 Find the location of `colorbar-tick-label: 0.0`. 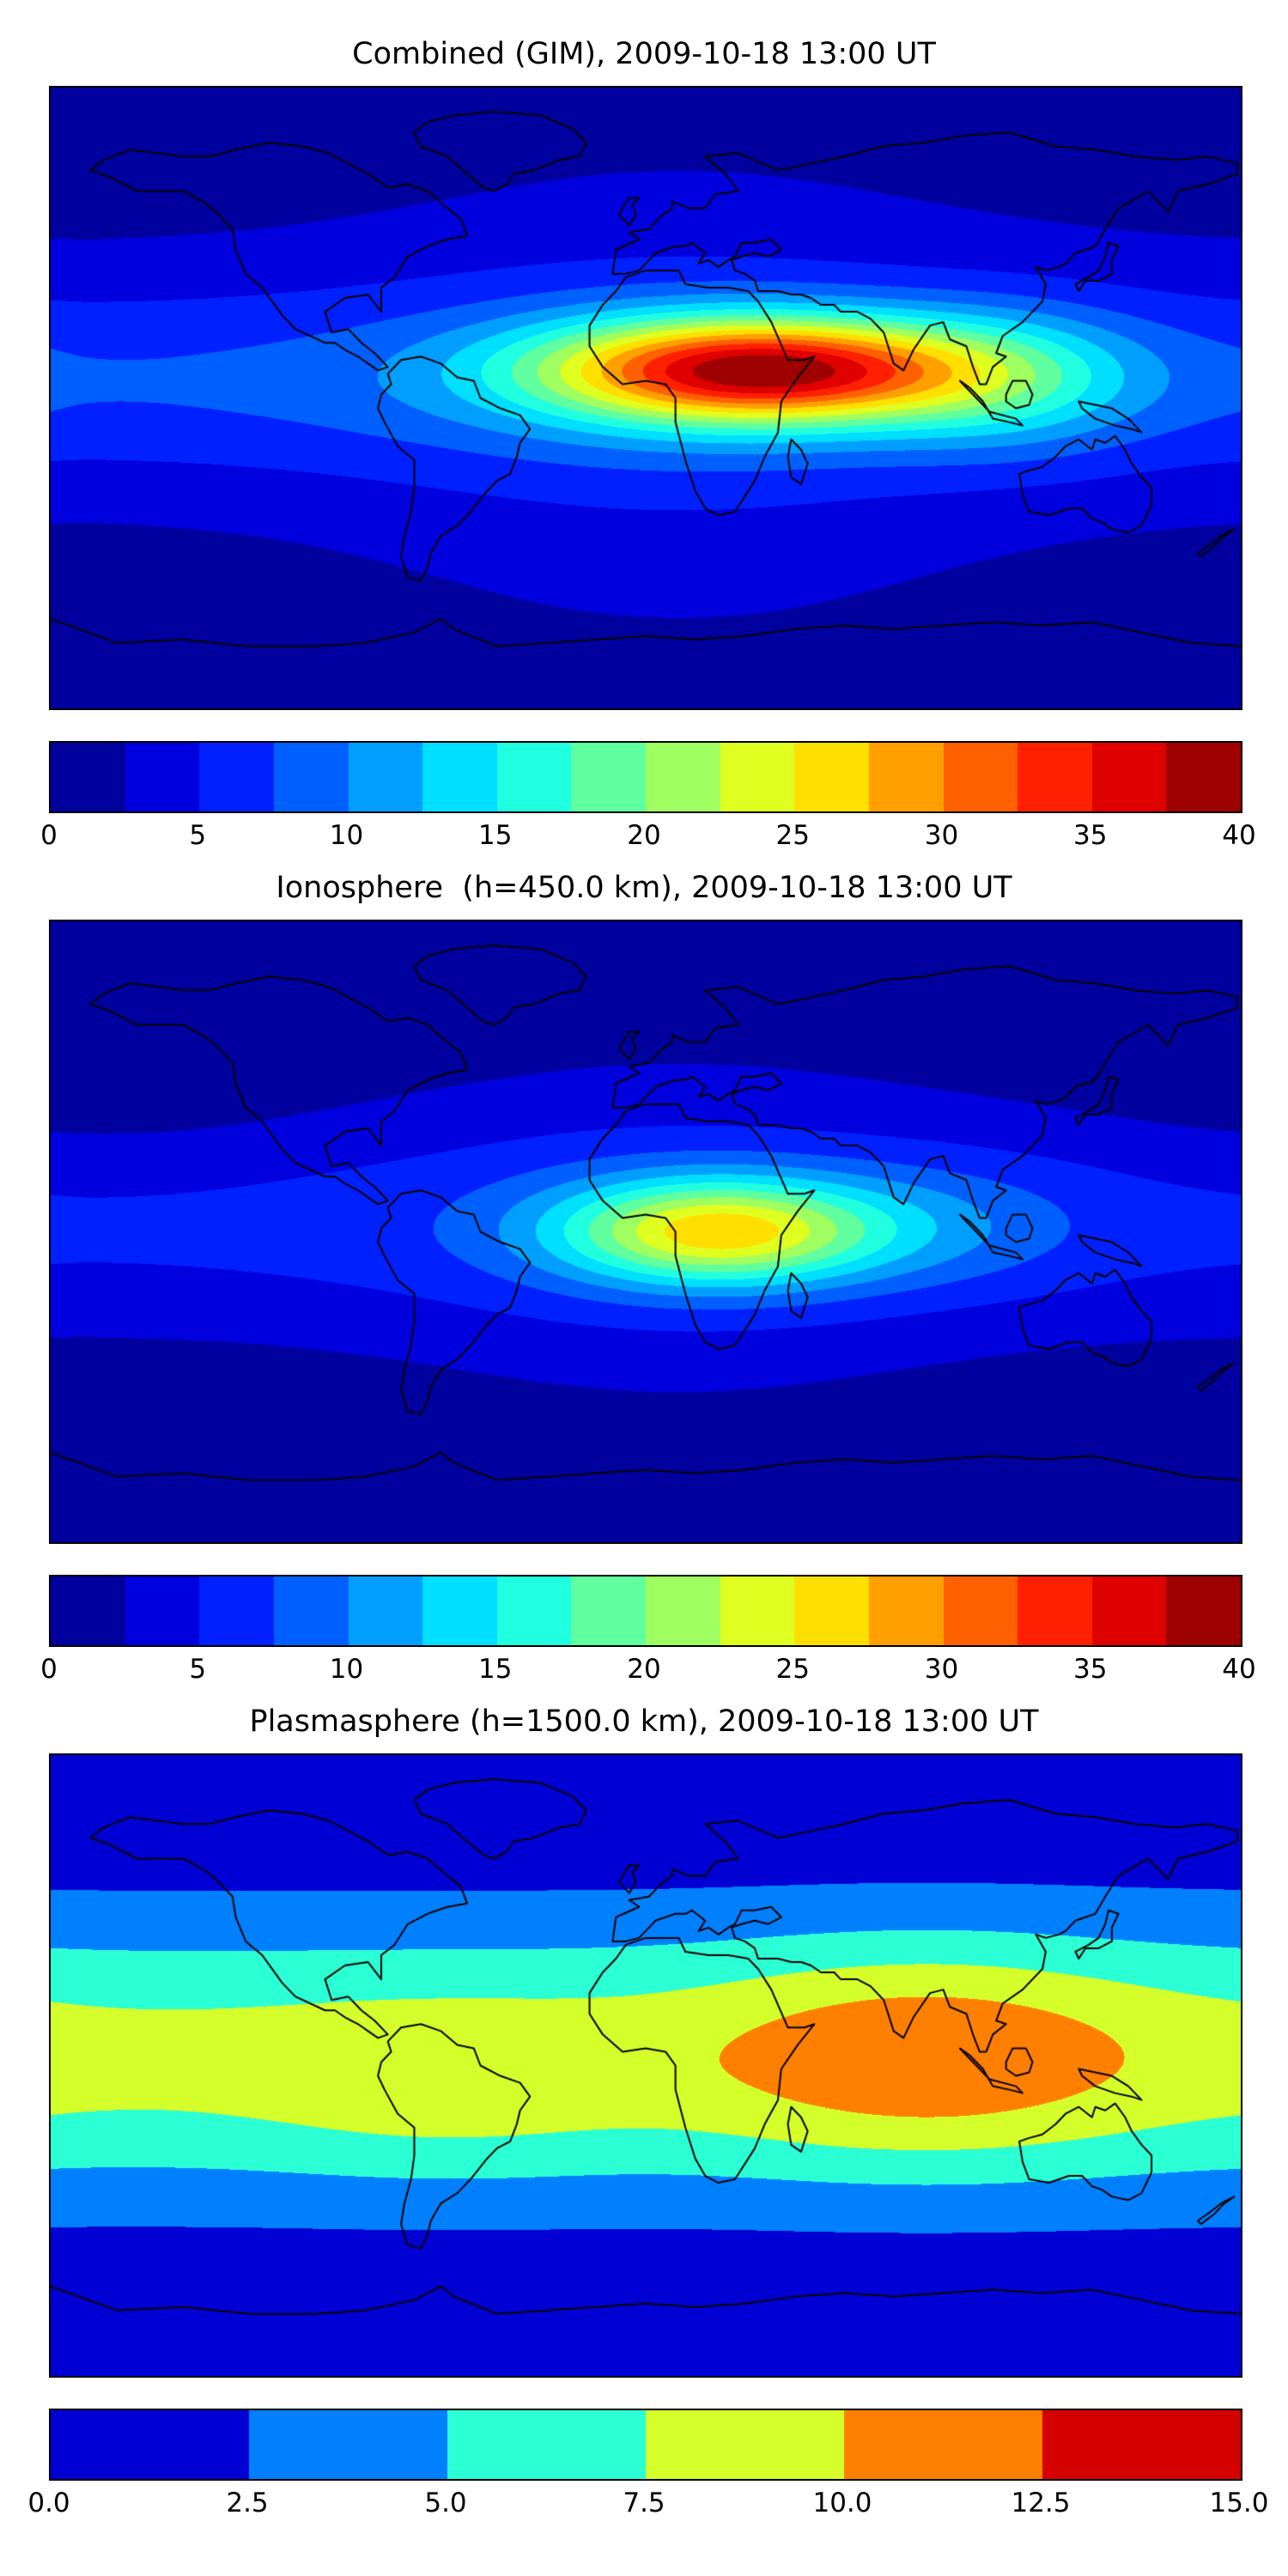

colorbar-tick-label: 0.0 is located at coordinates (48, 2503).